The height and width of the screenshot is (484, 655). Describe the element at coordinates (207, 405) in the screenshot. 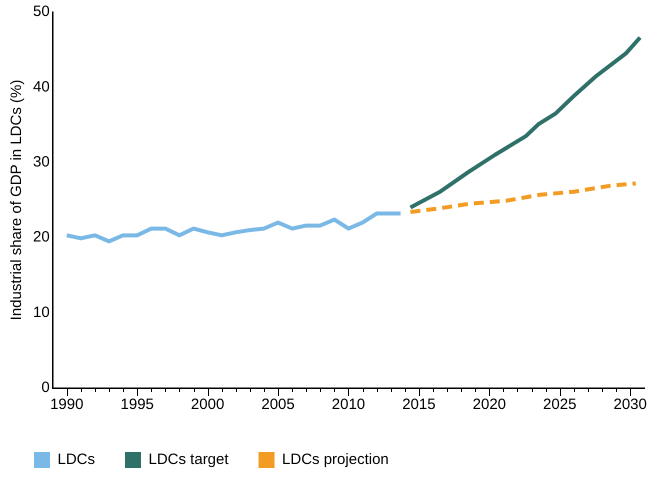

I see `x-tick-label: 2000` at that location.